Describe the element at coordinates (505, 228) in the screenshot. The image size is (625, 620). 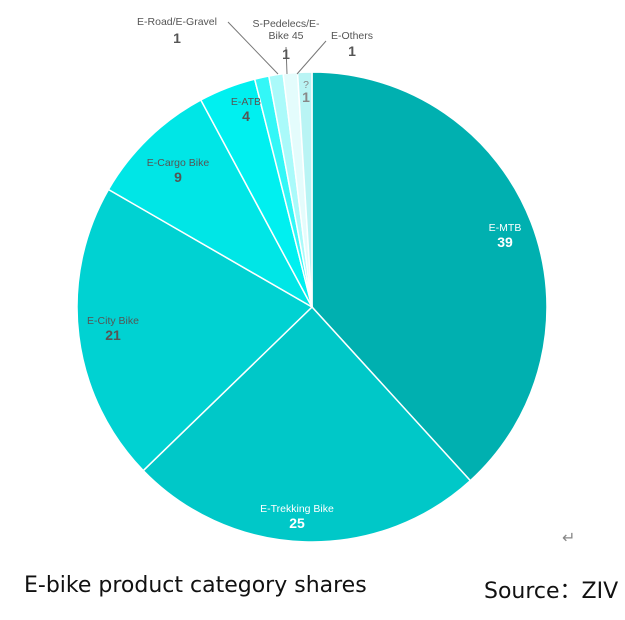
I see `slice-label-e-mtb: E-MTB` at that location.